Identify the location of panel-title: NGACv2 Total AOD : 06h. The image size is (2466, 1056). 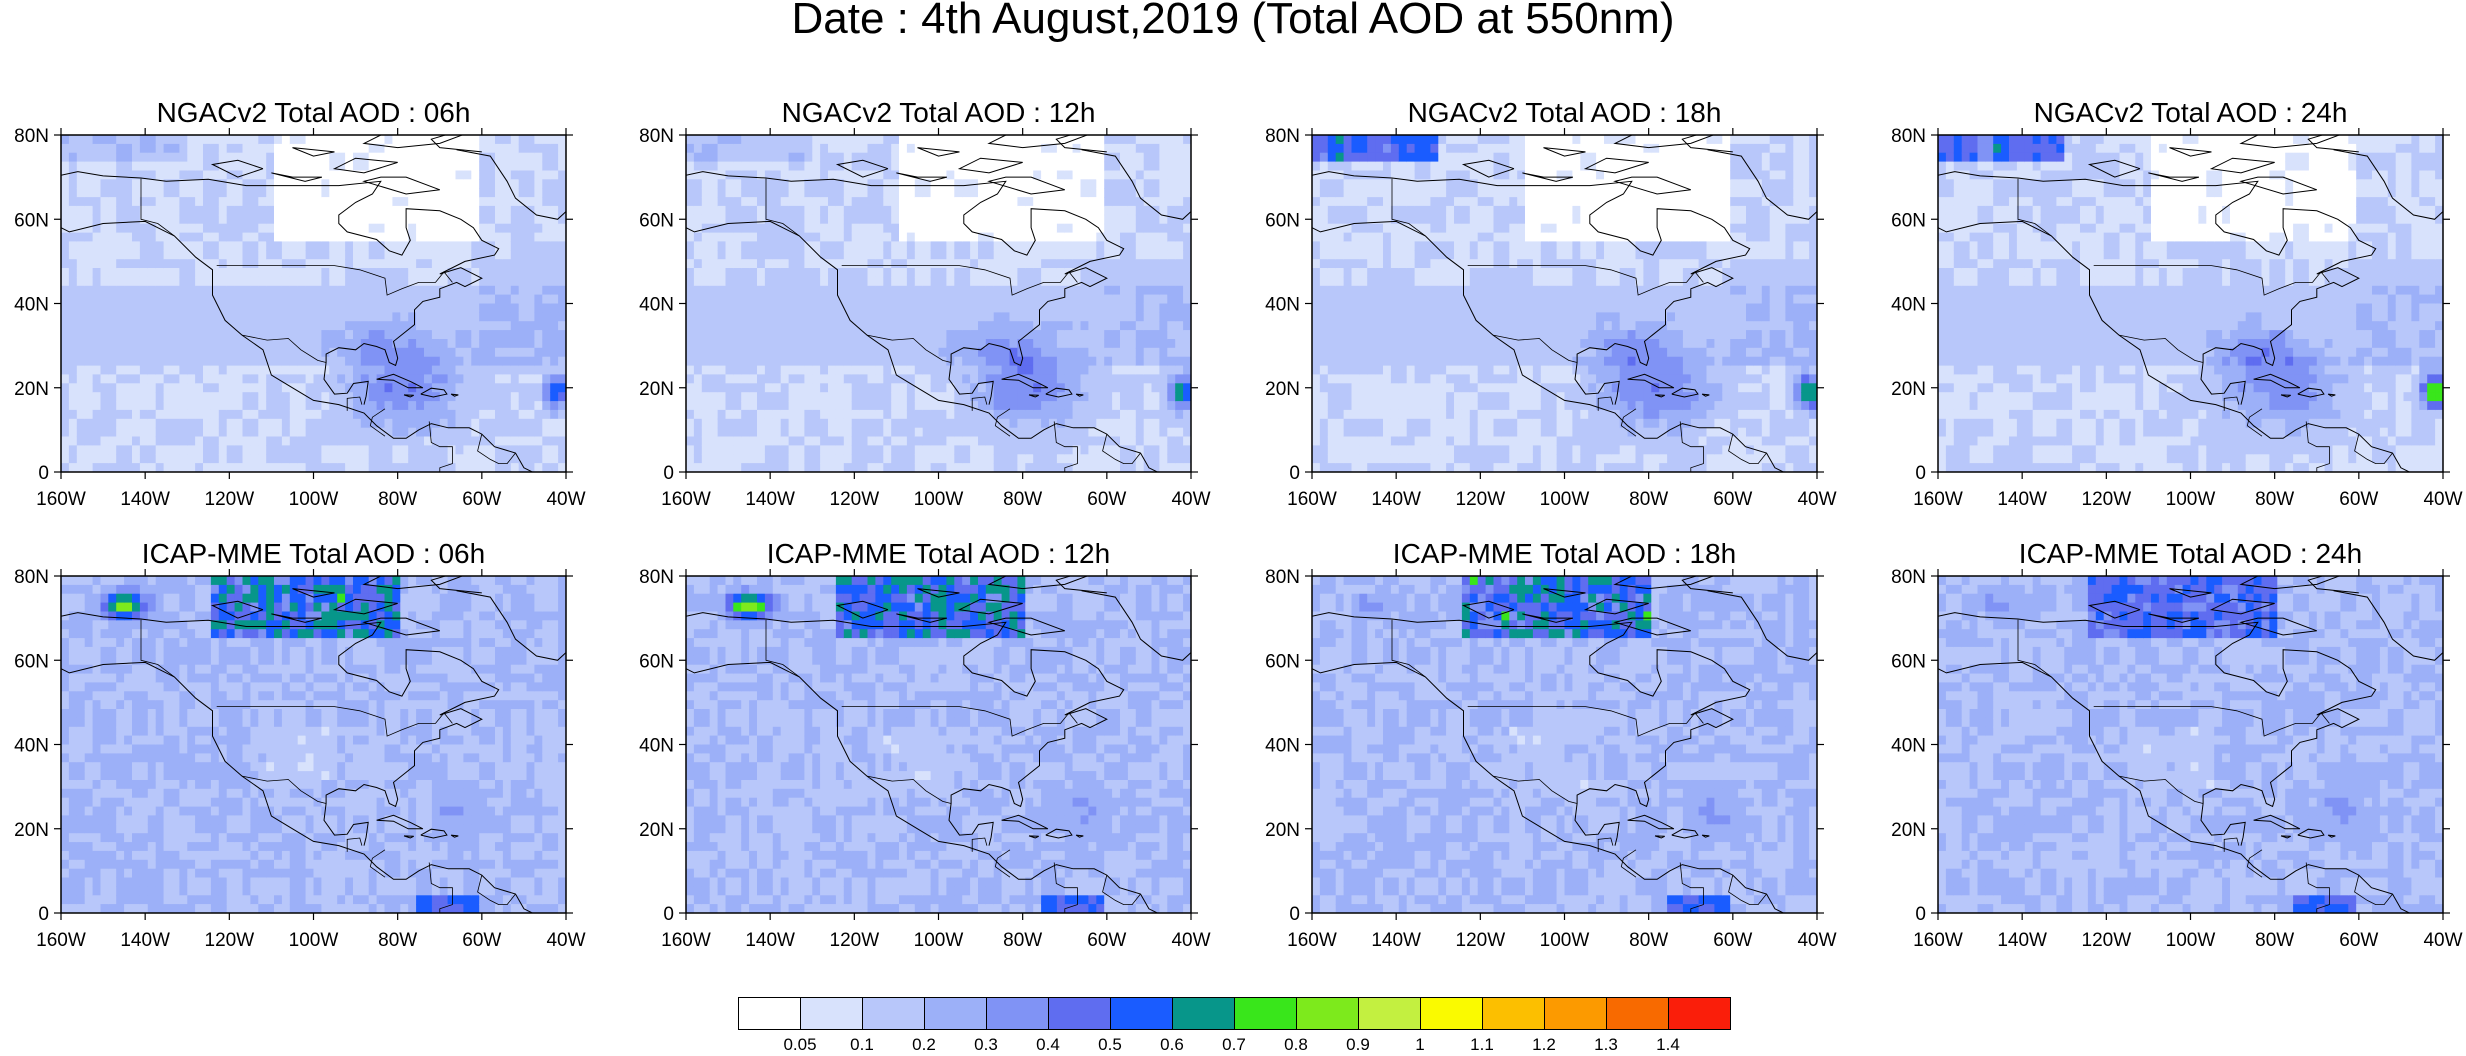
(314, 112).